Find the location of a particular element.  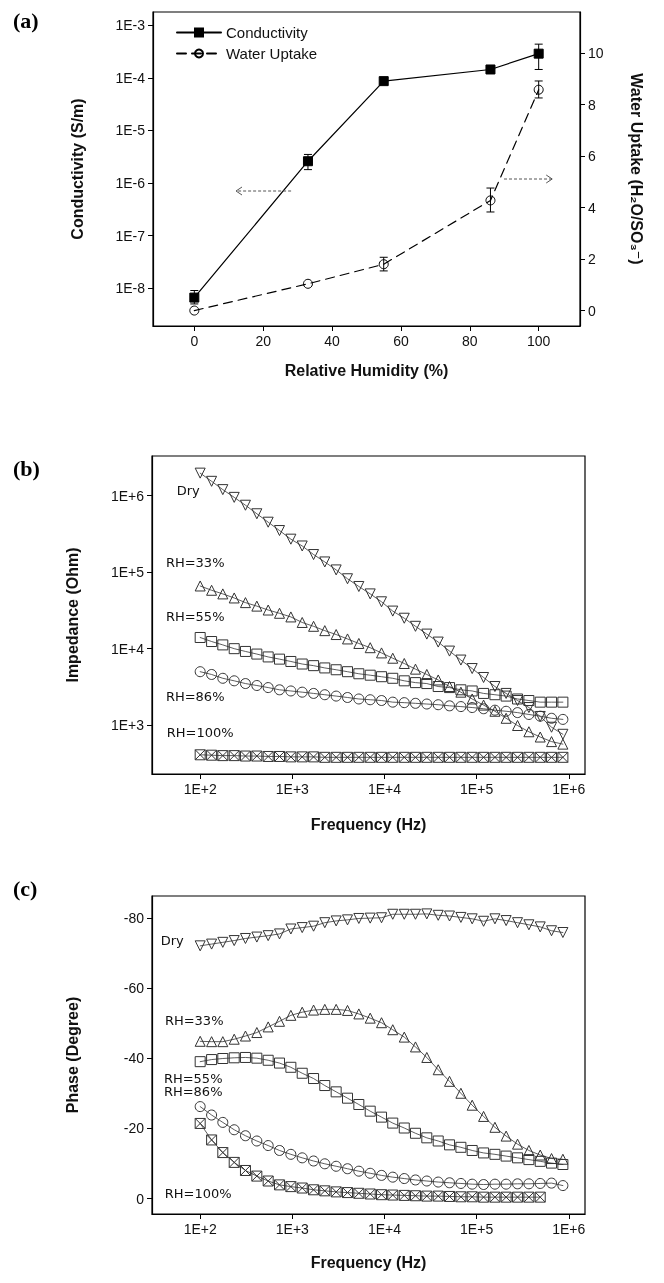

y-tick-label: 1E-6 is located at coordinates (130, 183).